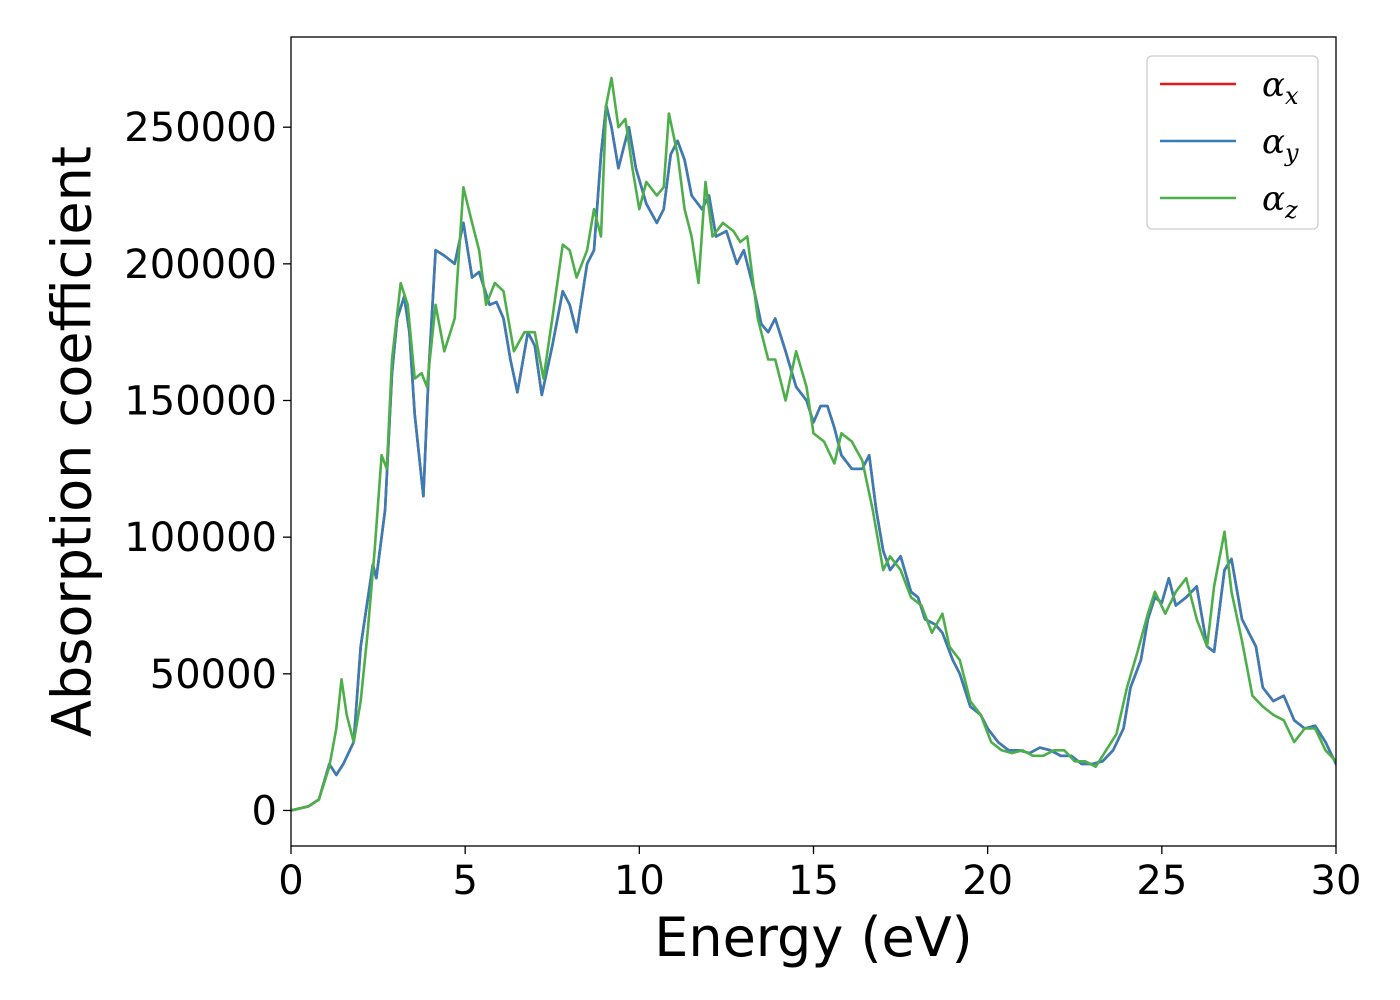 This screenshot has width=1400, height=1000. What do you see at coordinates (200, 265) in the screenshot?
I see `y-tick-label: 200000` at bounding box center [200, 265].